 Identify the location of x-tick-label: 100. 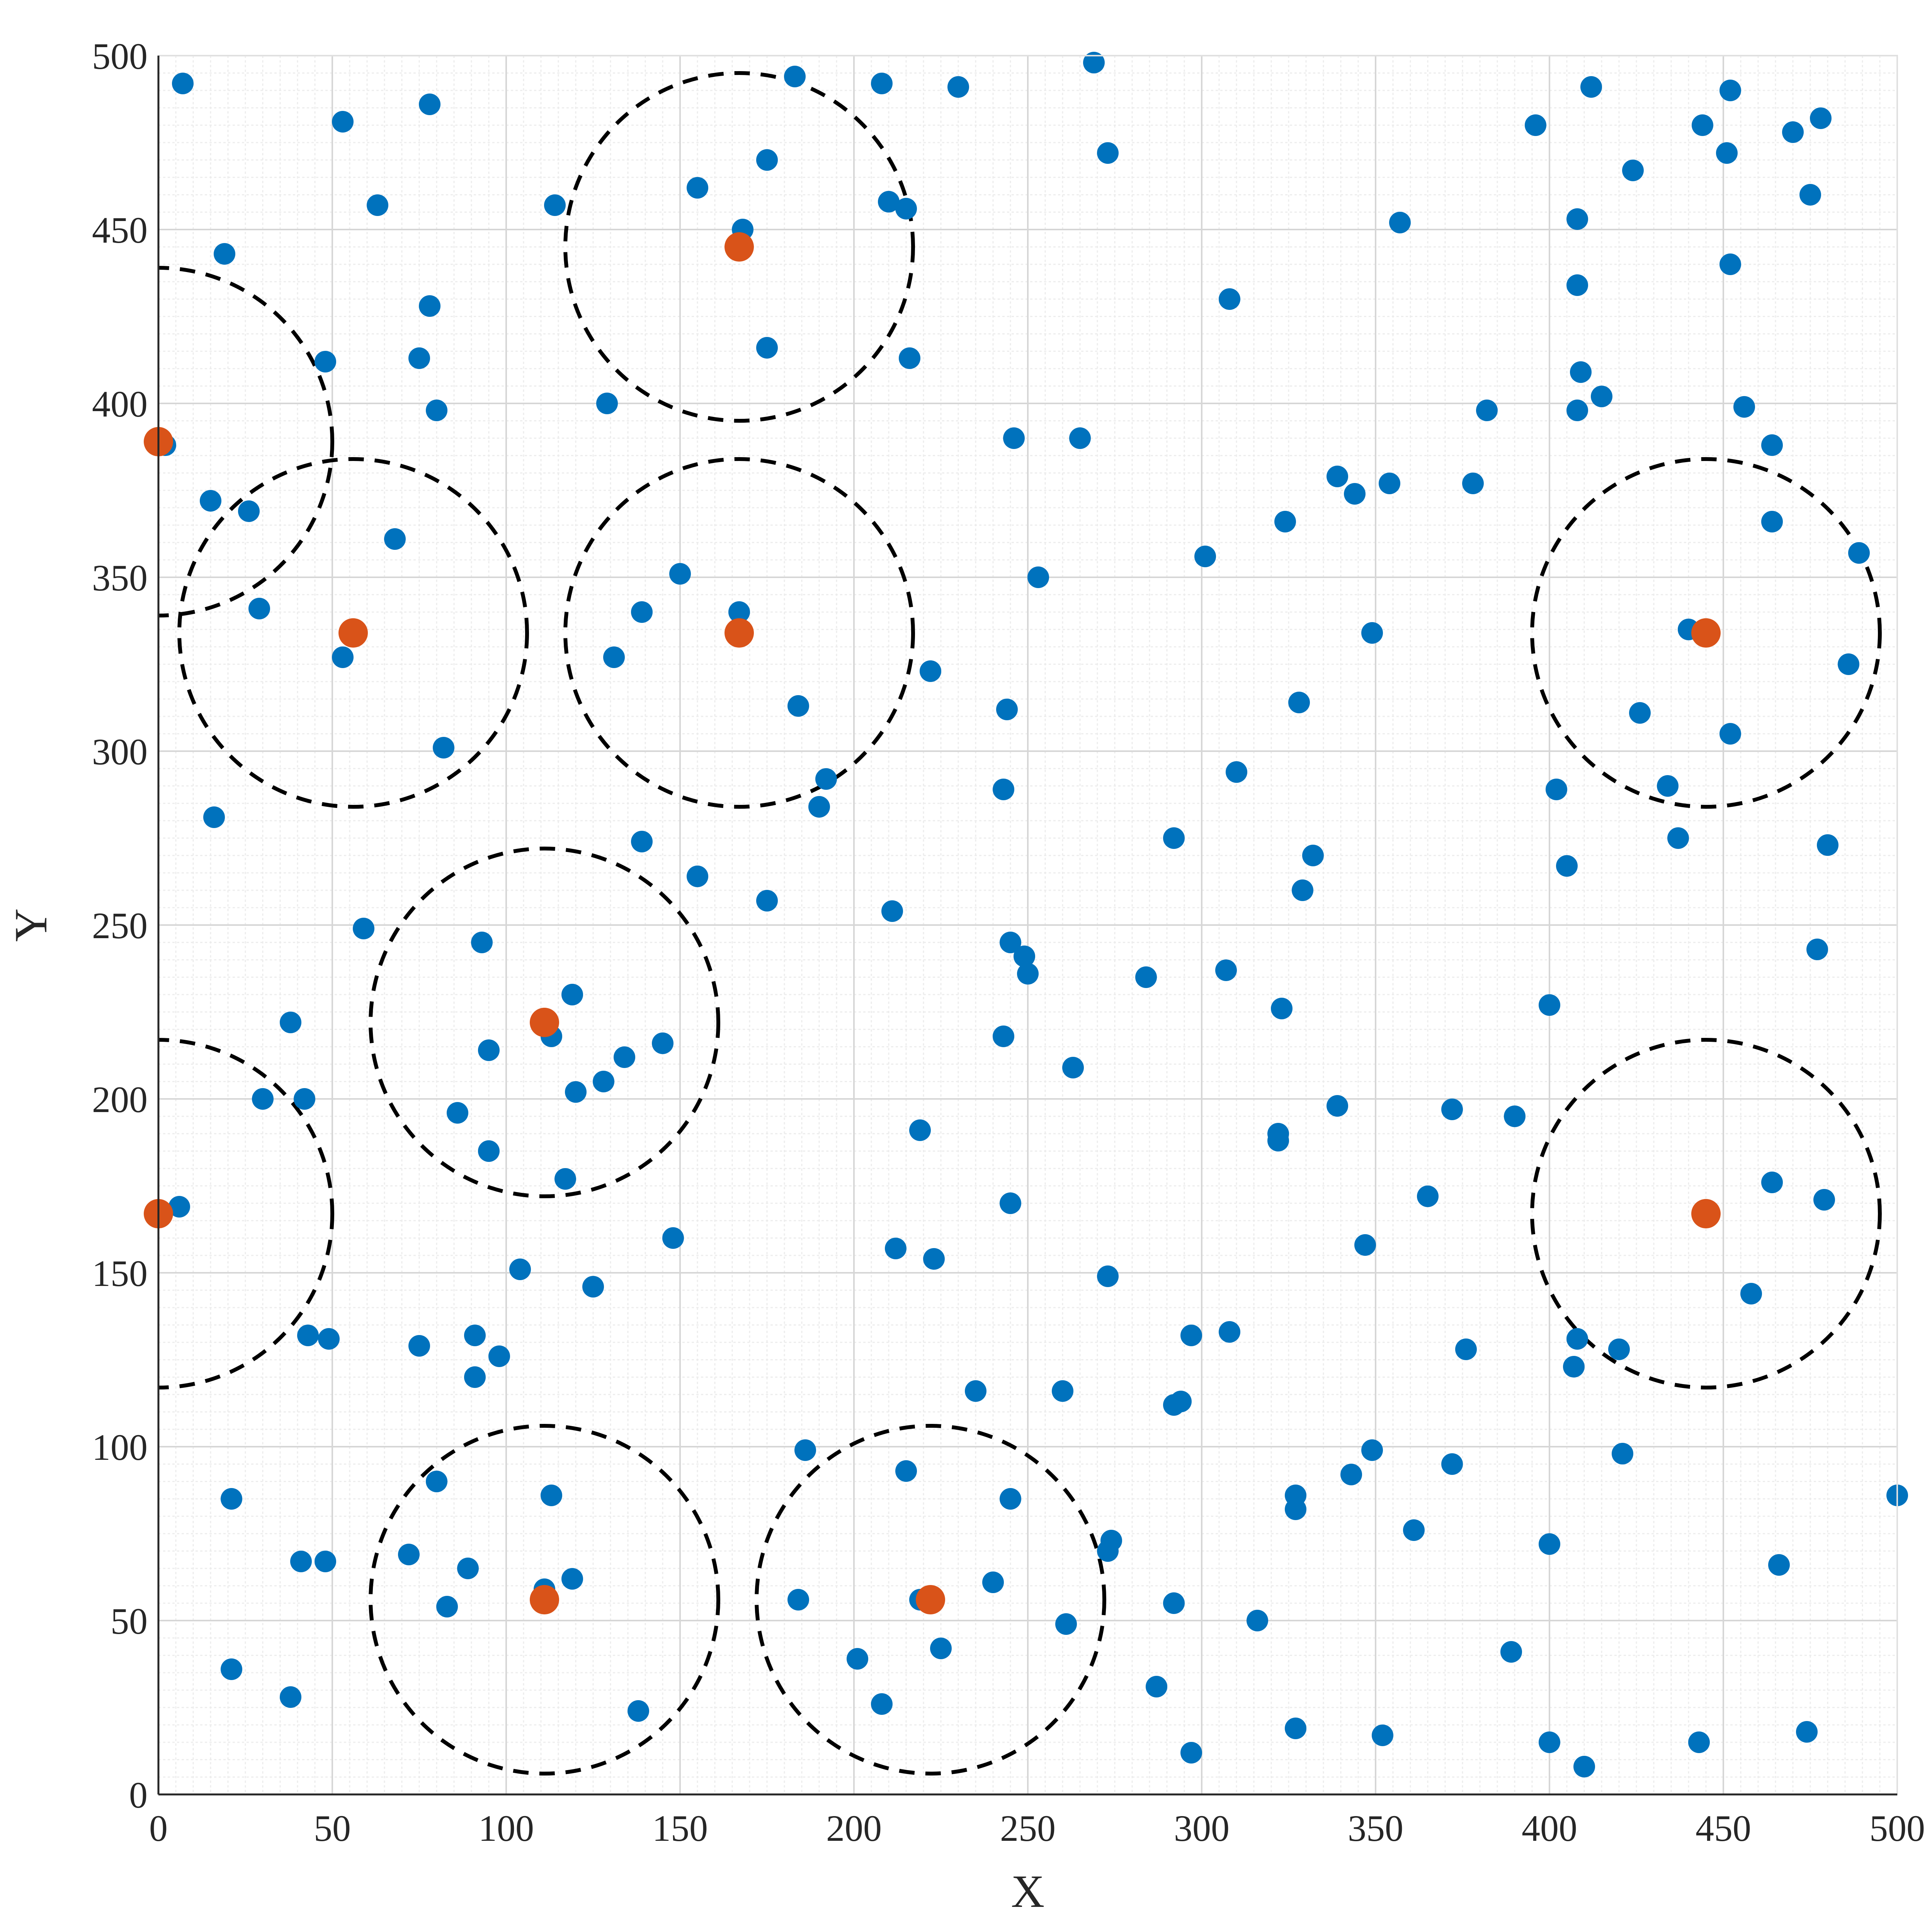
(506, 1828).